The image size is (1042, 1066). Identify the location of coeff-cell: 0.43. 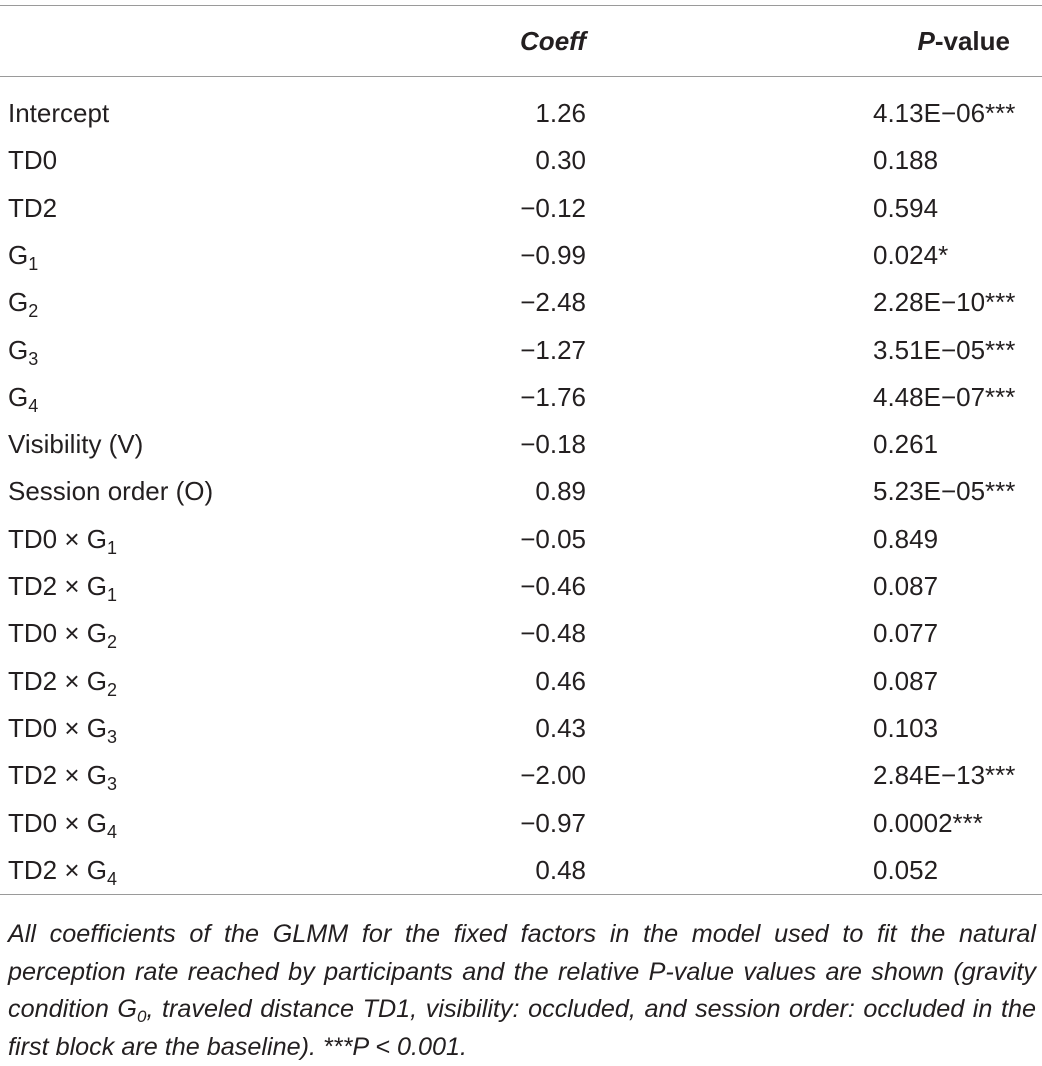
(560, 727).